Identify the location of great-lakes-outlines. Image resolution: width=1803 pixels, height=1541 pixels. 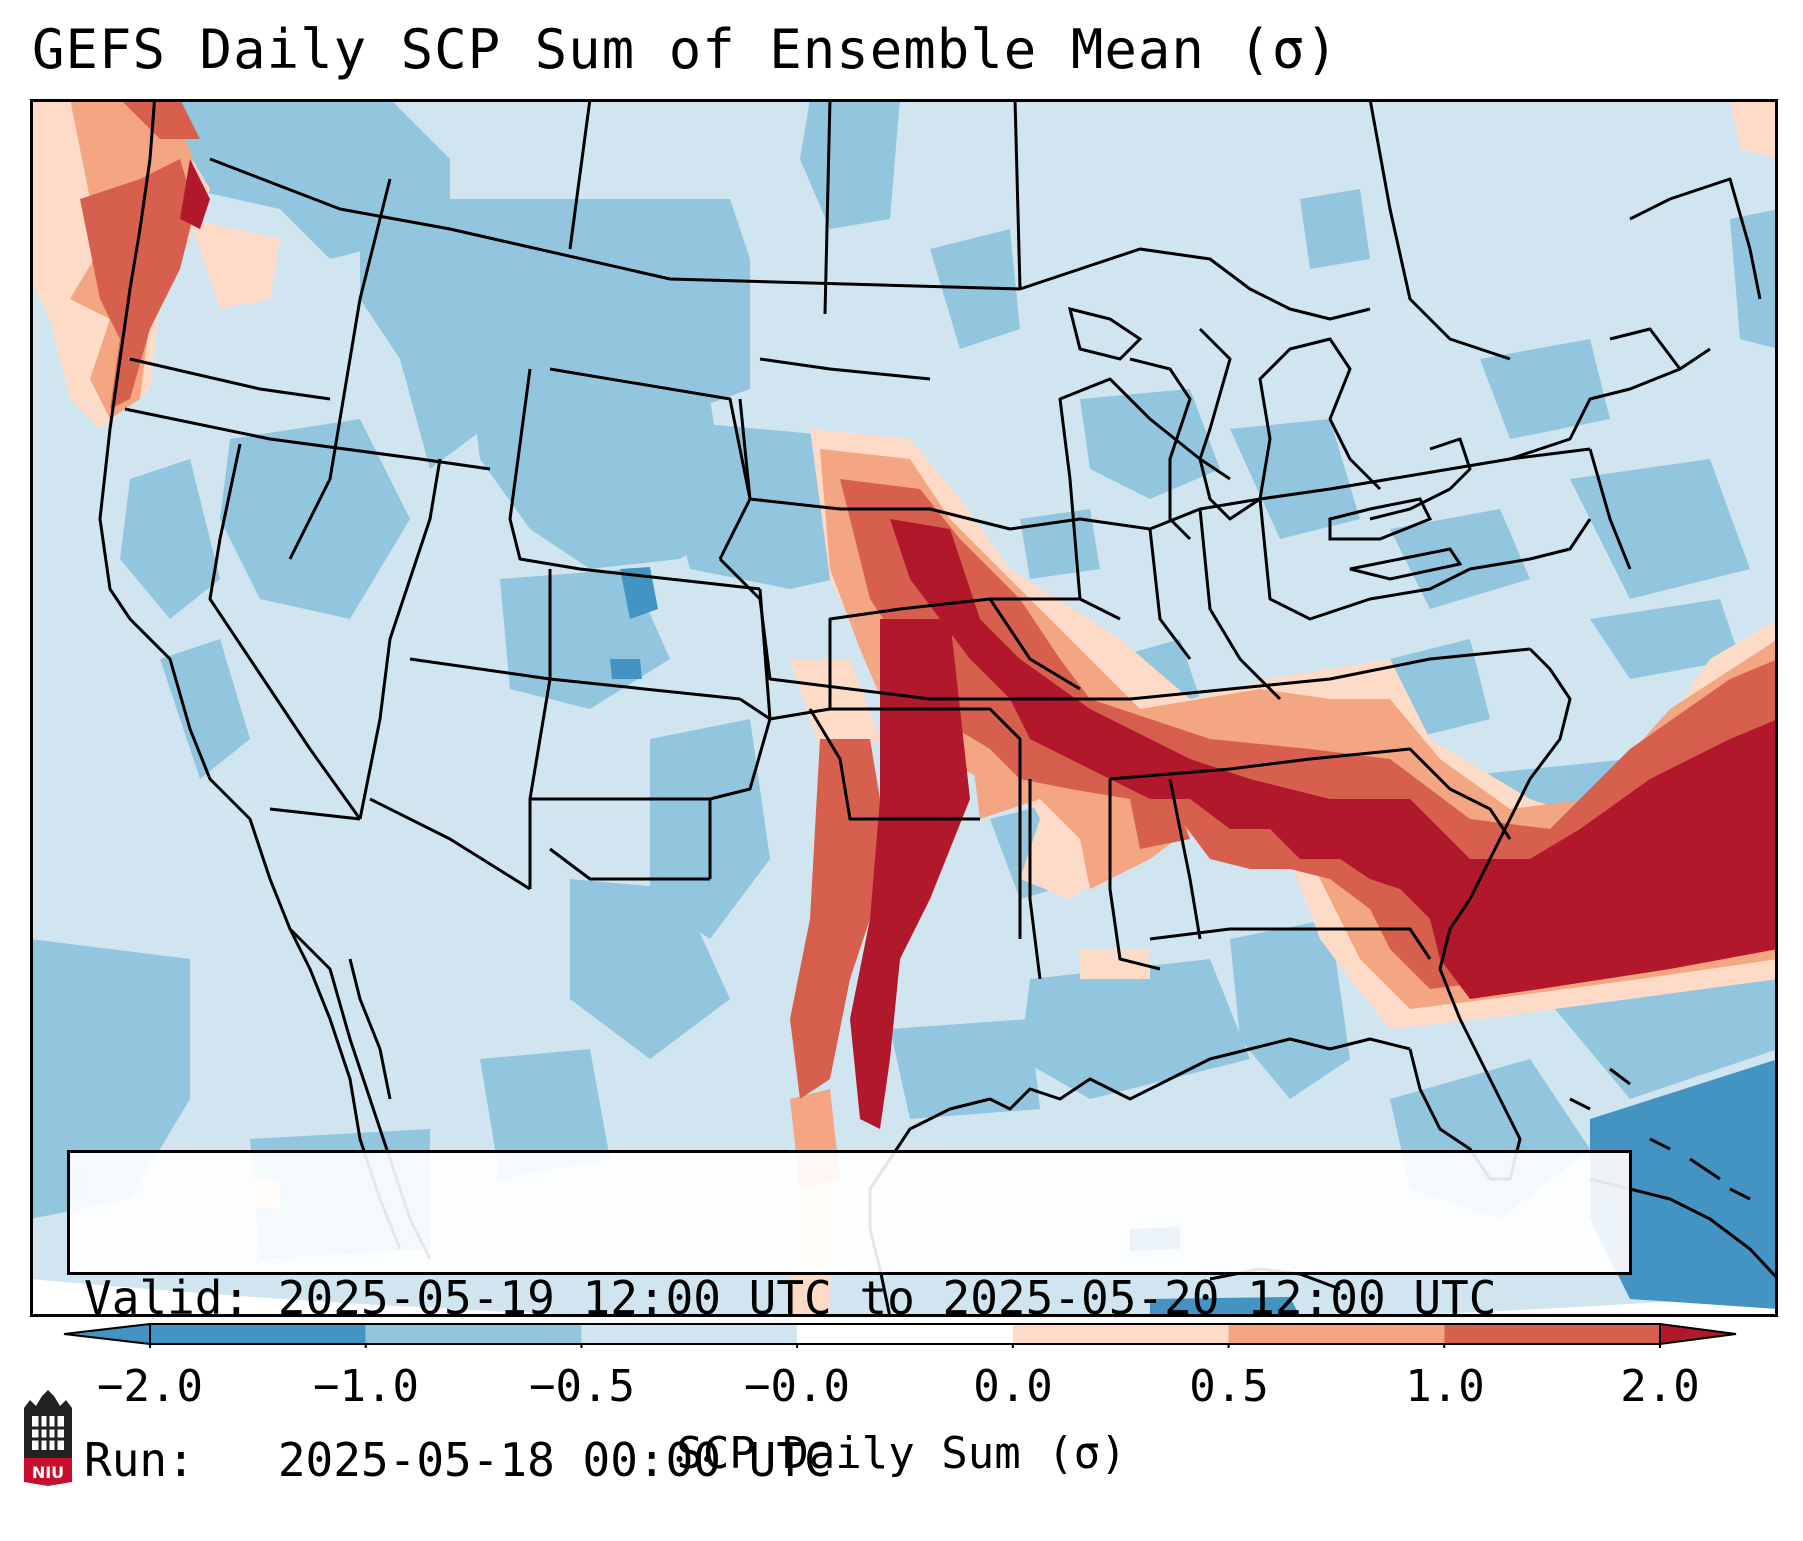
(1265, 443).